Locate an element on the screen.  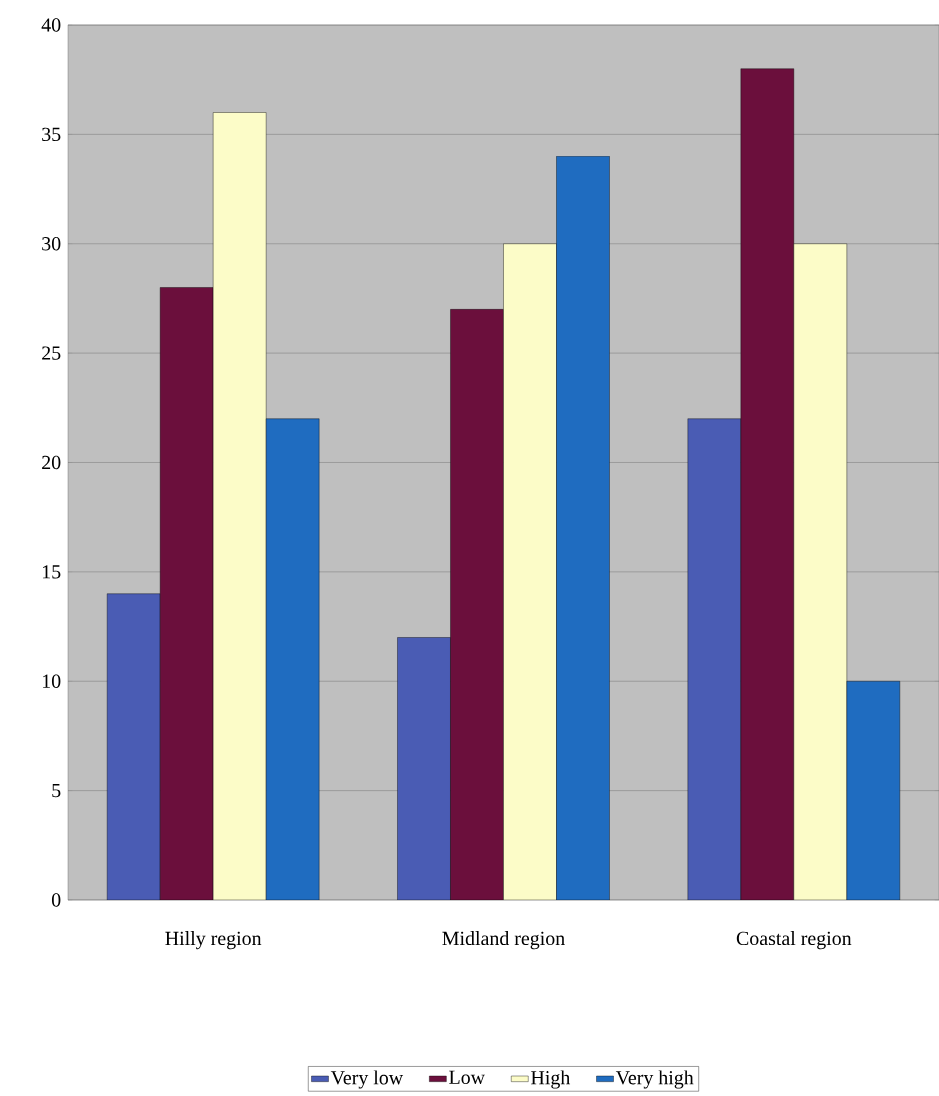
legend-label: Very high is located at coordinates (654, 1079).